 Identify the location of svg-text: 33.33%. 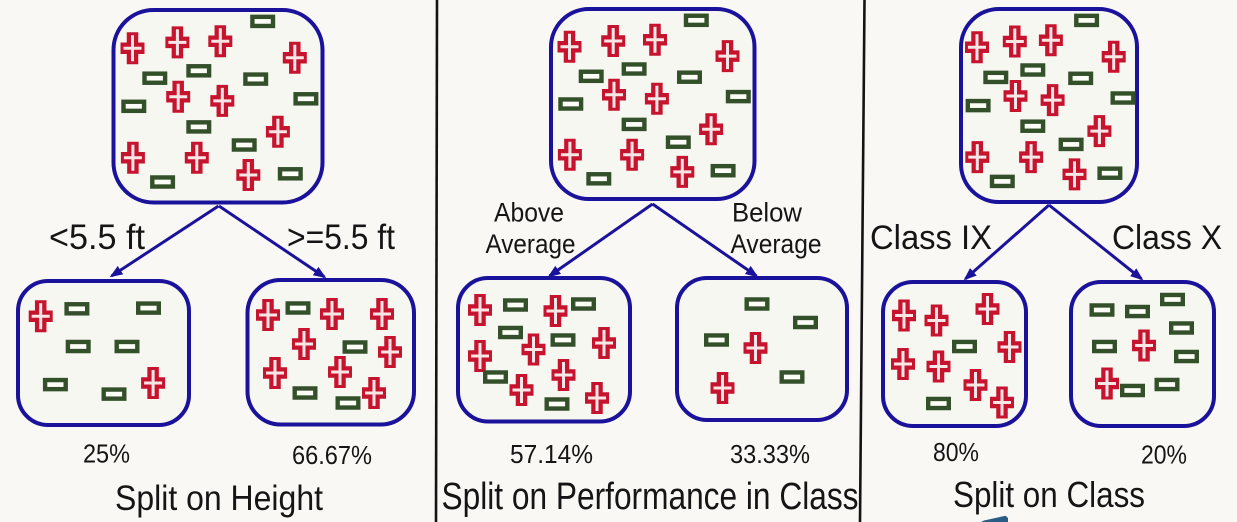
(770, 454).